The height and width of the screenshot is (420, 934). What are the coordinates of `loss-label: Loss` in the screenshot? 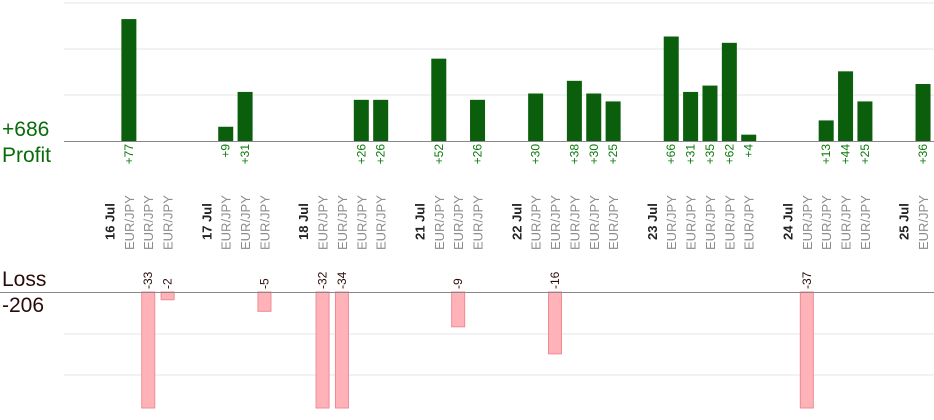 It's located at (24, 279).